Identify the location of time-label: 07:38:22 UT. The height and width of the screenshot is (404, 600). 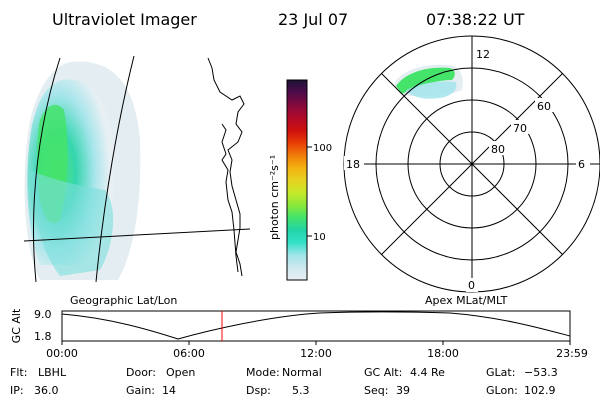
(475, 19).